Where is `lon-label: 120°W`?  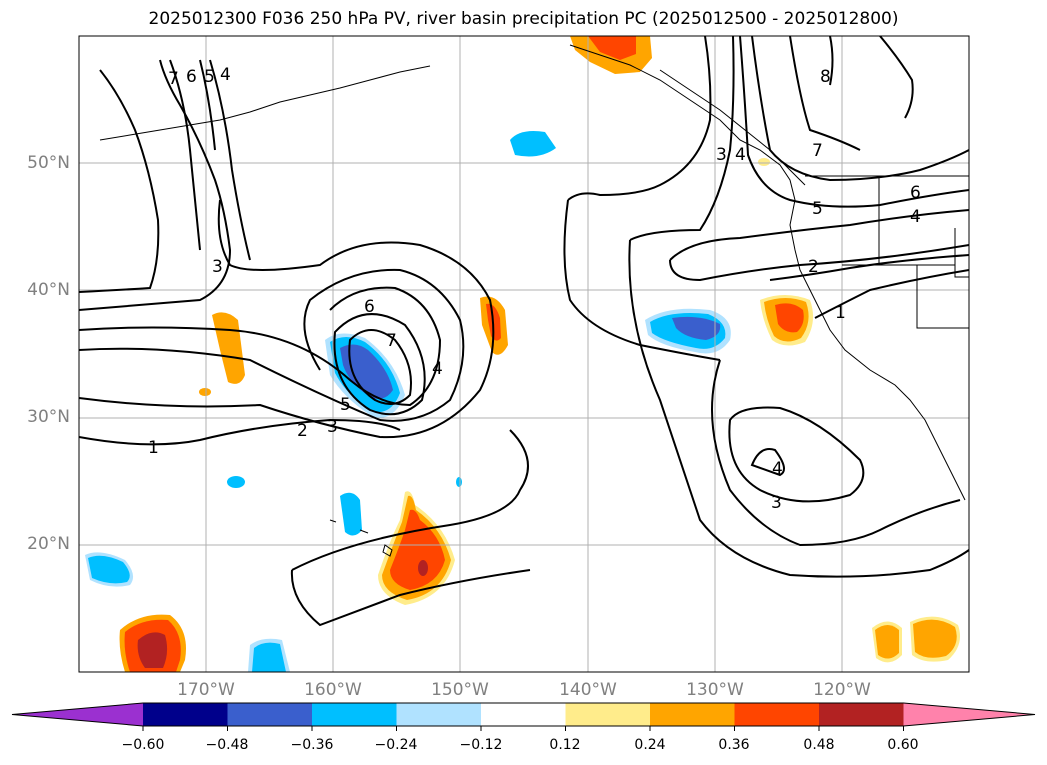
lon-label: 120°W is located at coordinates (842, 690).